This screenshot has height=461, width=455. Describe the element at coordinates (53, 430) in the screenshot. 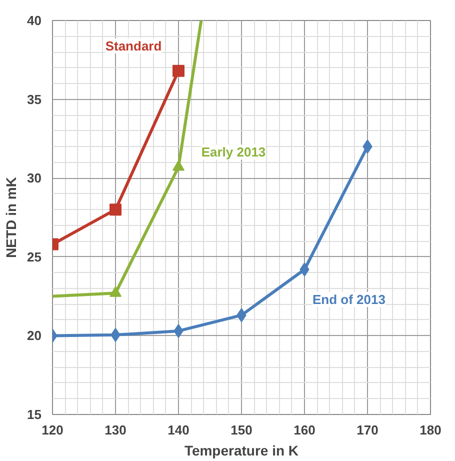

I see `x-tick-label: 120` at that location.